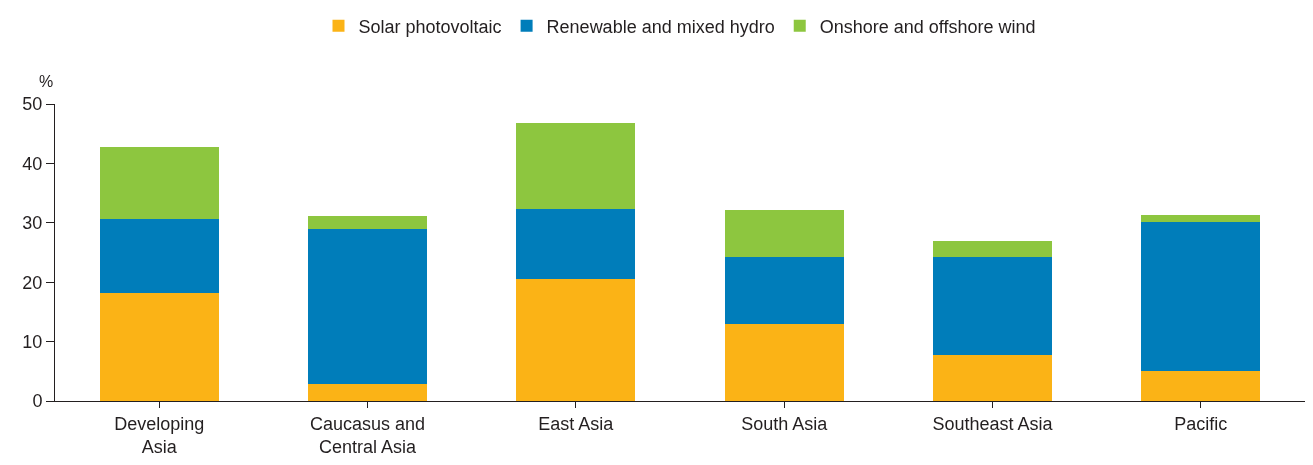  I want to click on legend-label: Onshore and offshore wind, so click(927, 26).